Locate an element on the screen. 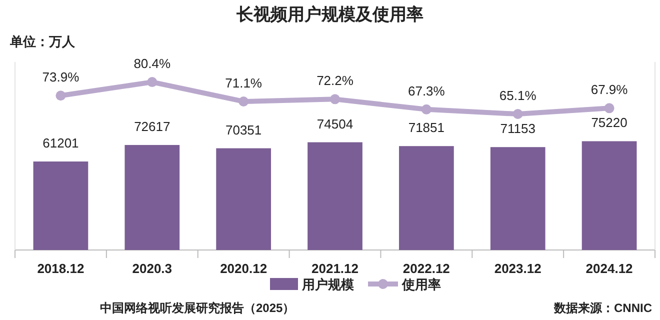 Image resolution: width=660 pixels, height=320 pixels. data-label: 72.2% is located at coordinates (335, 80).